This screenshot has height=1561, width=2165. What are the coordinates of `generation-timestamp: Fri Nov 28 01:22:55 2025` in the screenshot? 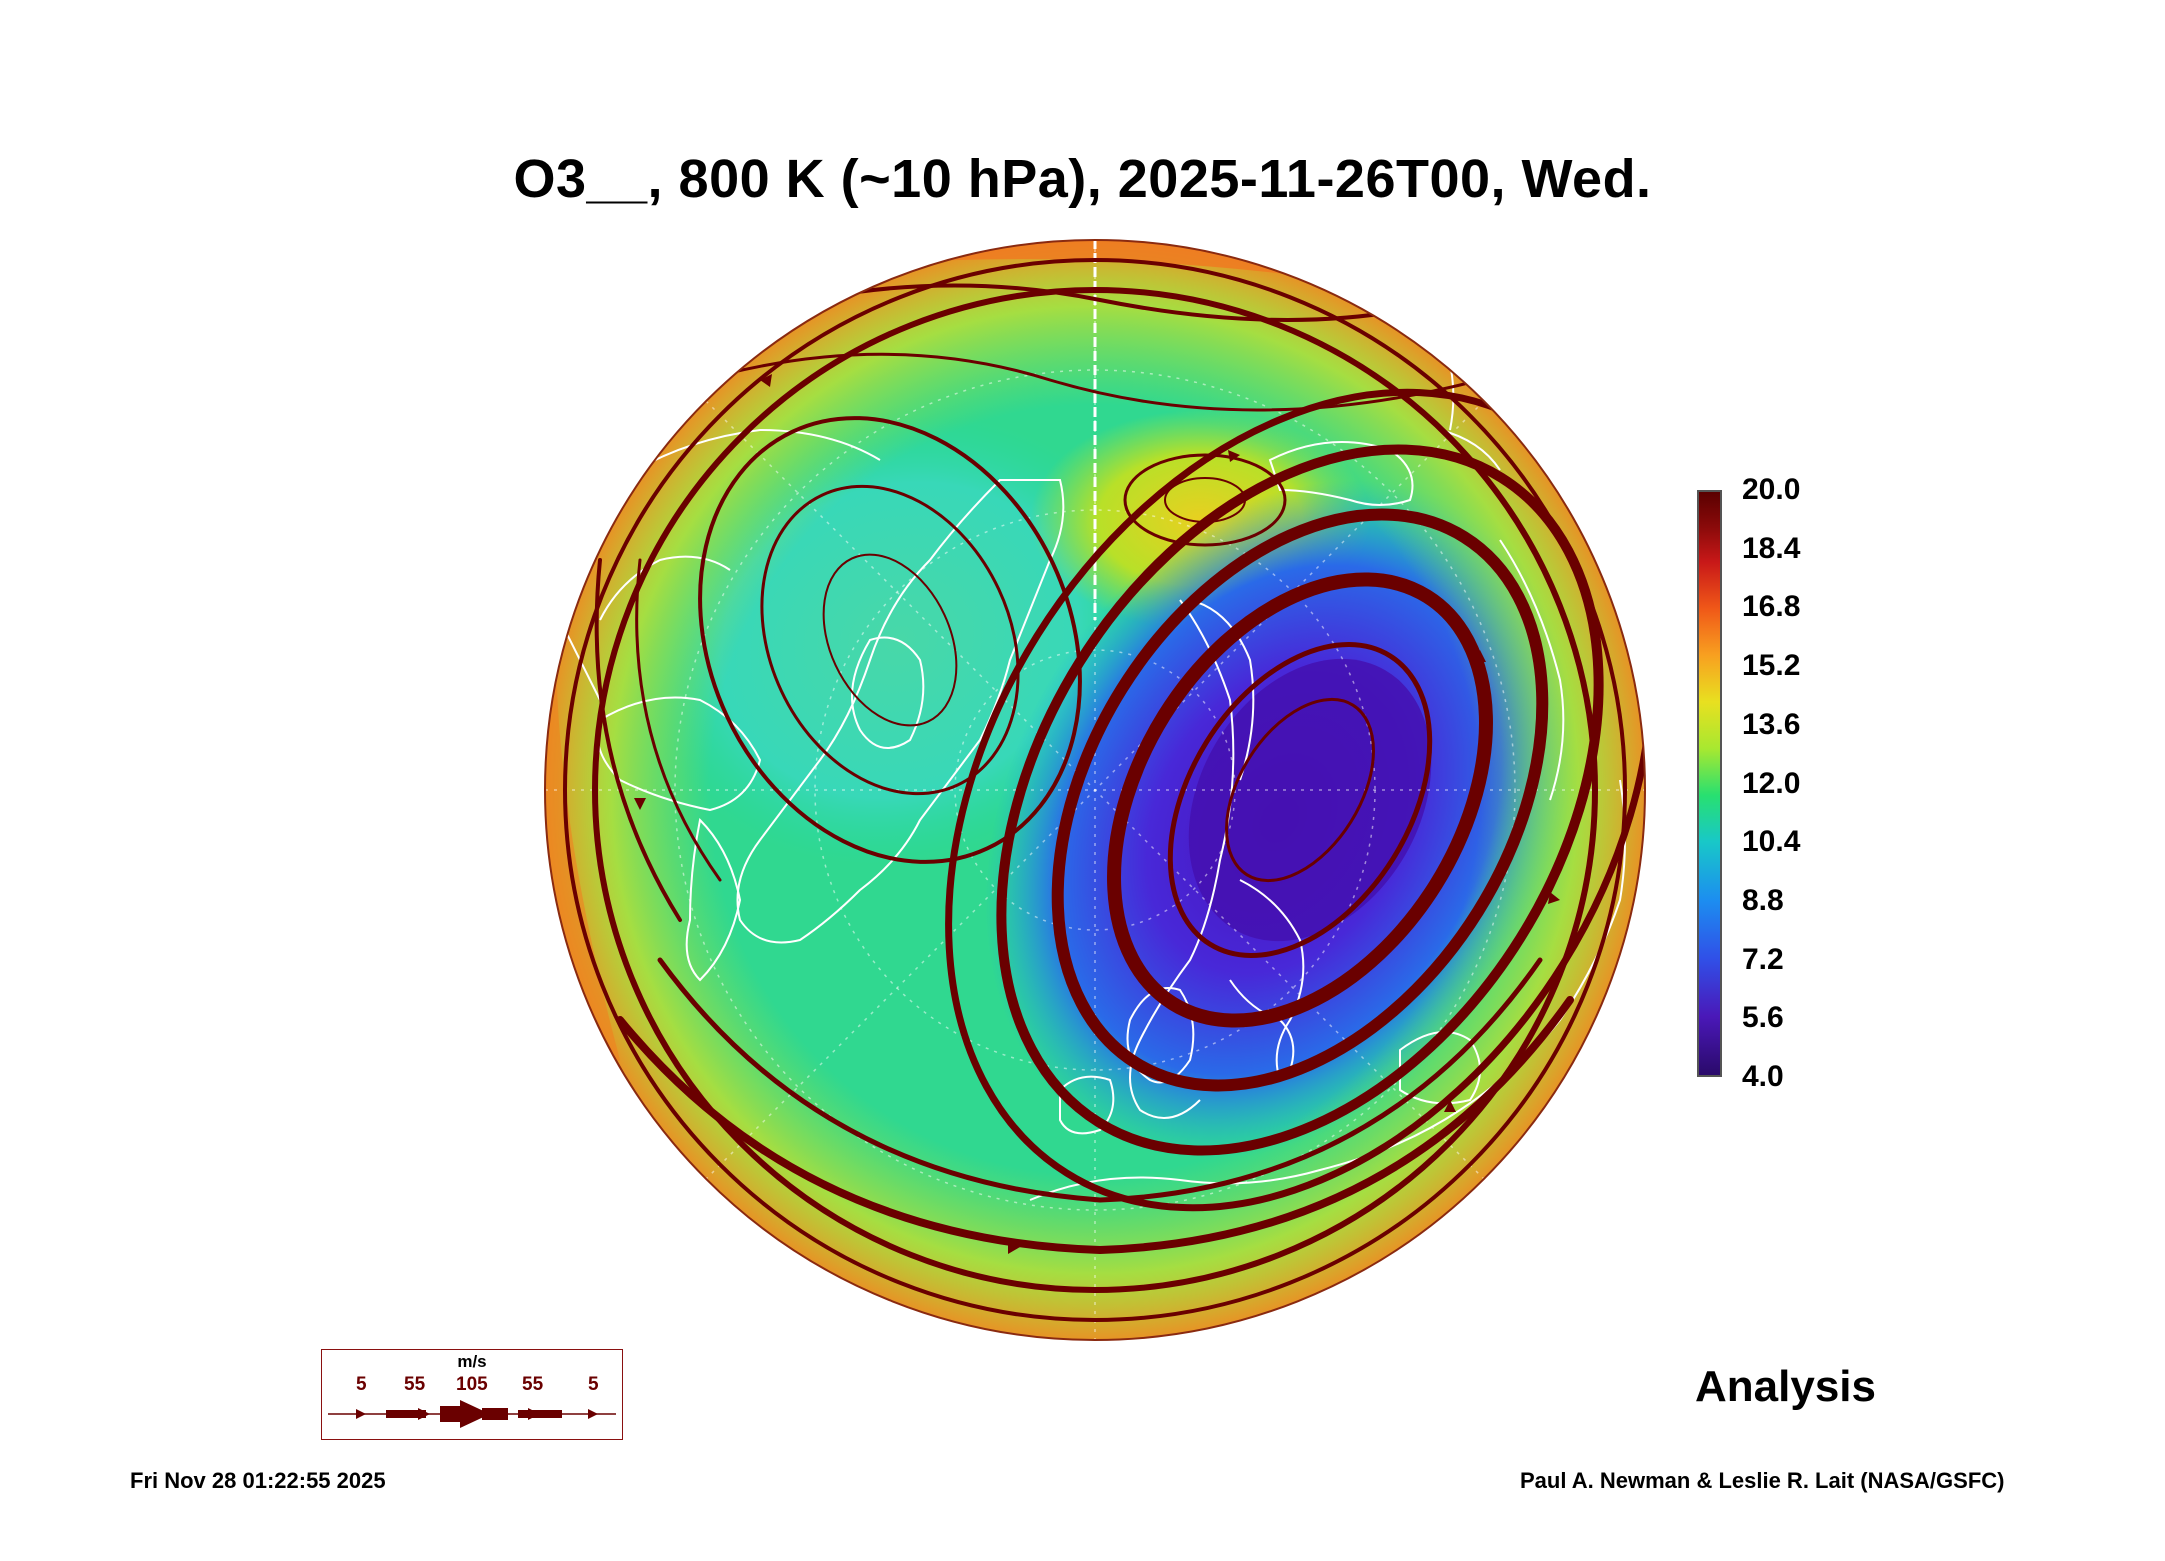 It's located at (258, 1480).